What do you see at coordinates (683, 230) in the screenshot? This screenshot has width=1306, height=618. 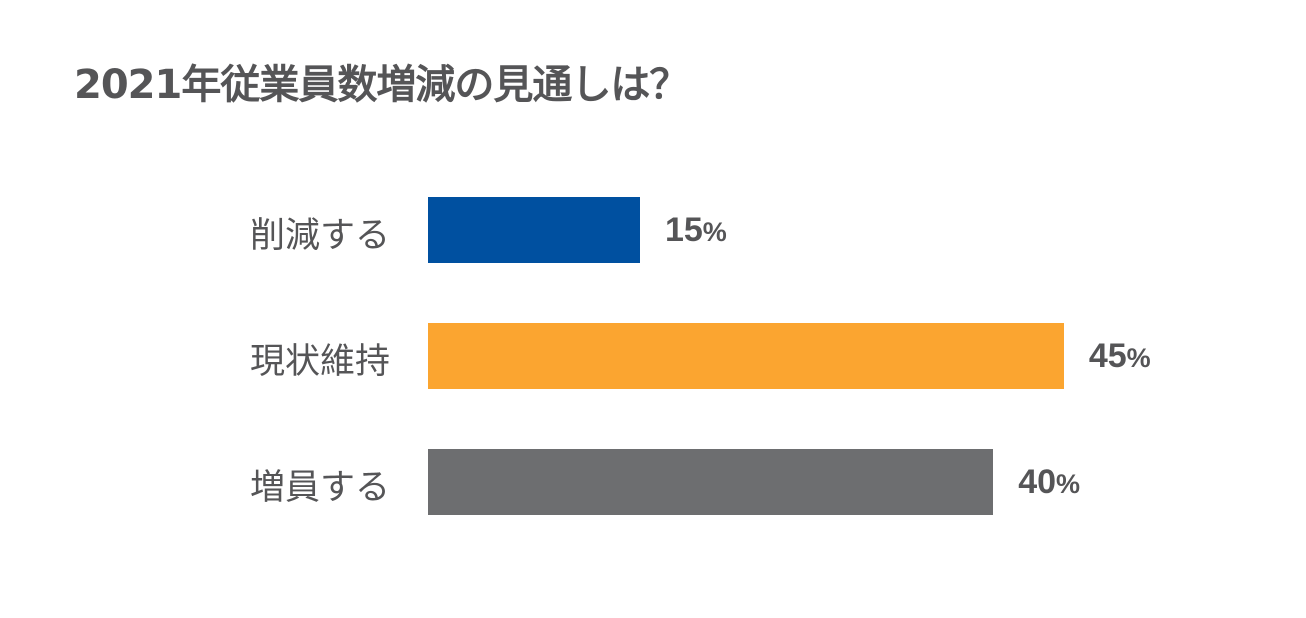 I see `data-label-value: 15` at bounding box center [683, 230].